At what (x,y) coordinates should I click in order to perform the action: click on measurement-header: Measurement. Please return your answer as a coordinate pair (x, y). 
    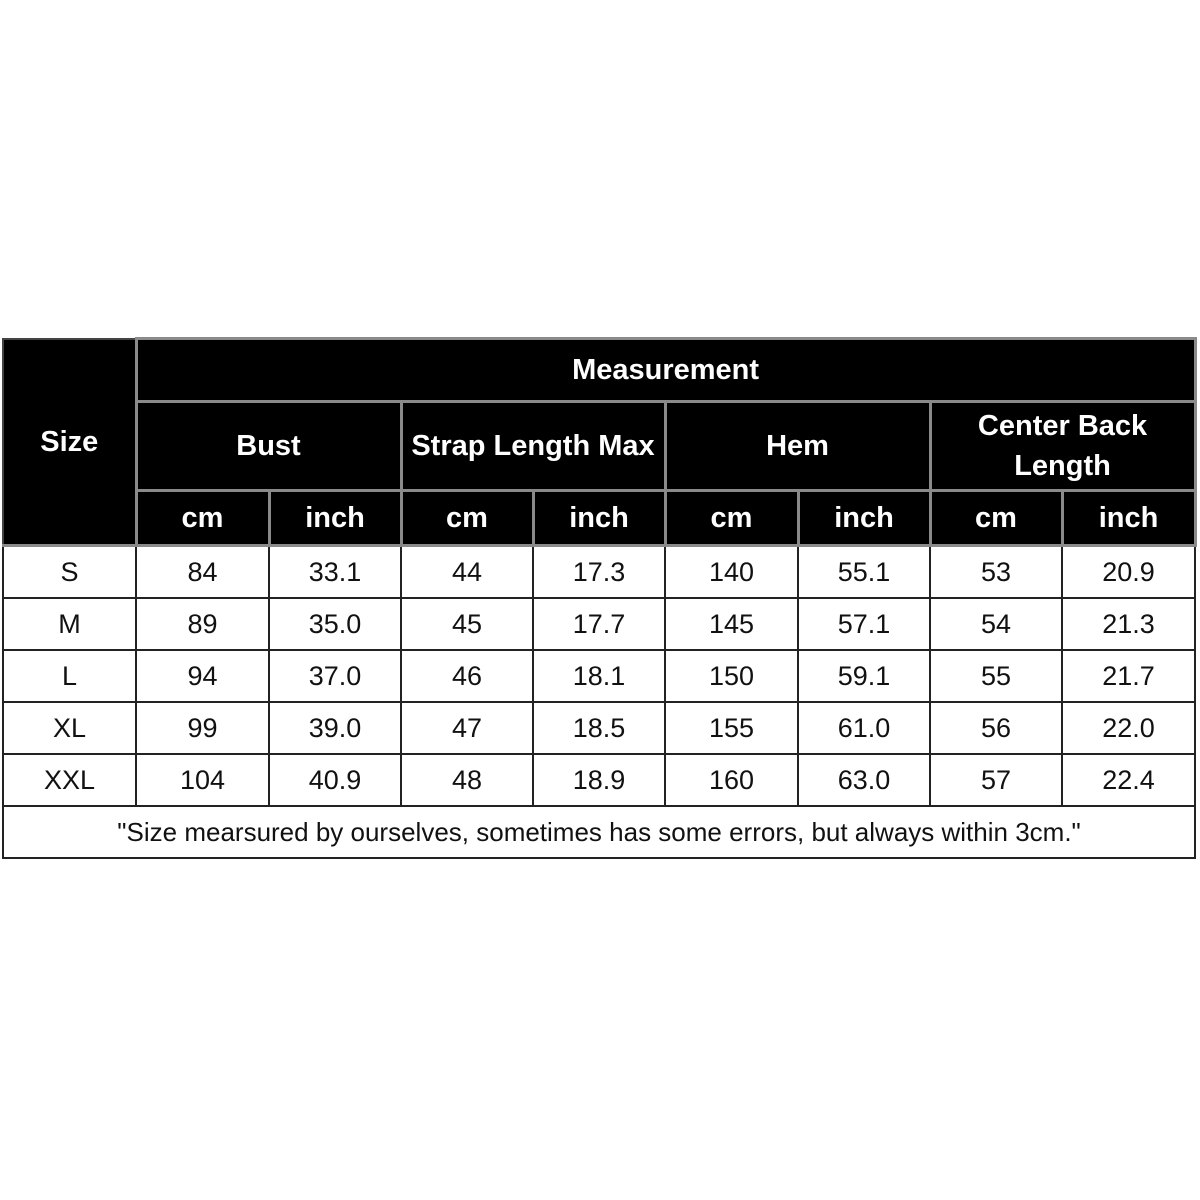
    Looking at the image, I should click on (665, 370).